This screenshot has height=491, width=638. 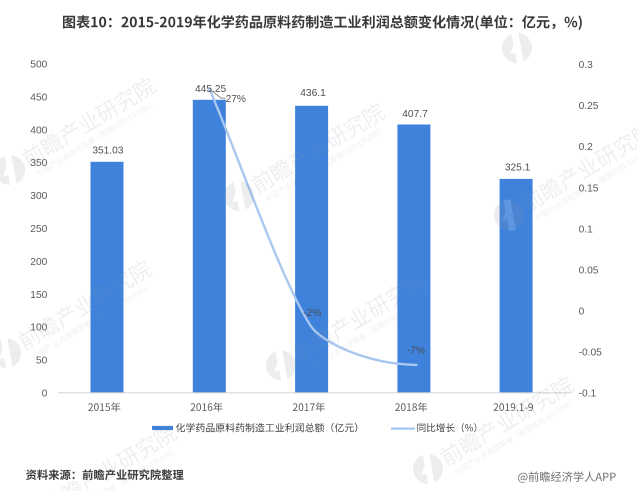 I want to click on svg-text: 300, so click(x=38, y=196).